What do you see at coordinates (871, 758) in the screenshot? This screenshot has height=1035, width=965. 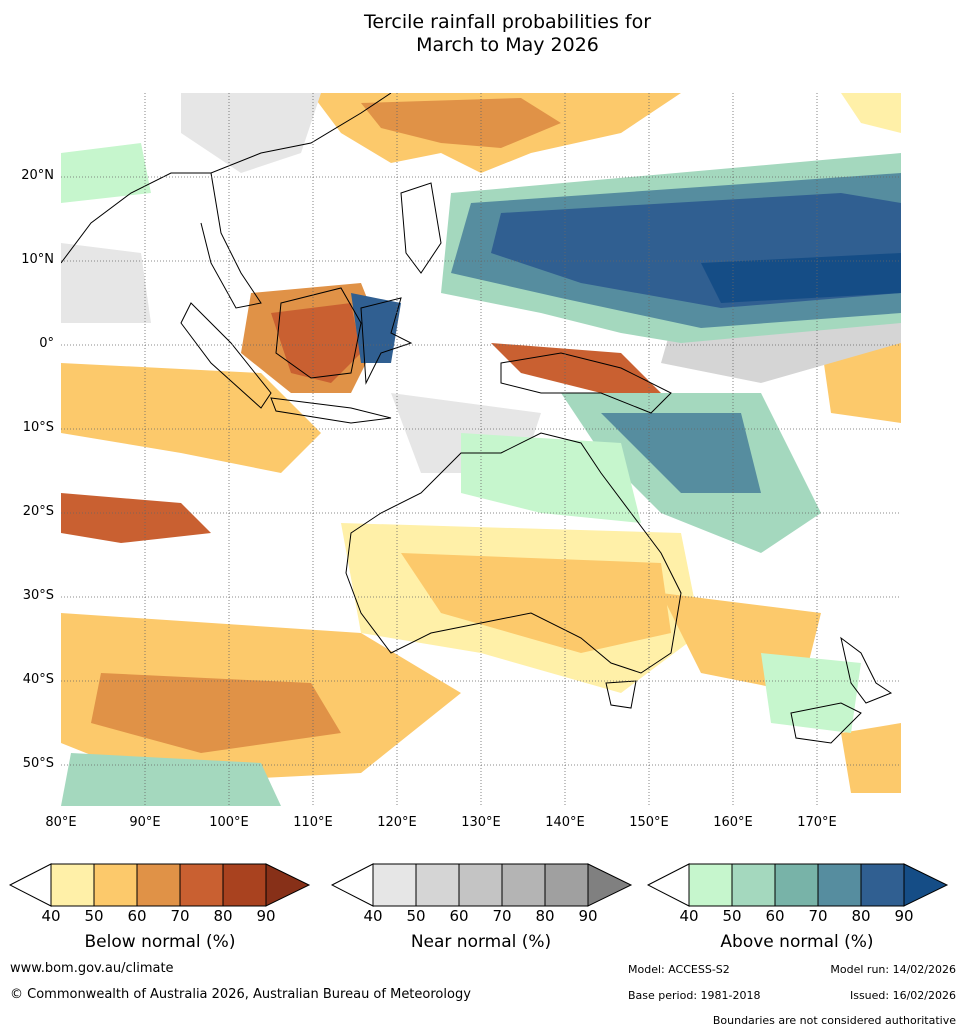 I see `region-below-southeast` at bounding box center [871, 758].